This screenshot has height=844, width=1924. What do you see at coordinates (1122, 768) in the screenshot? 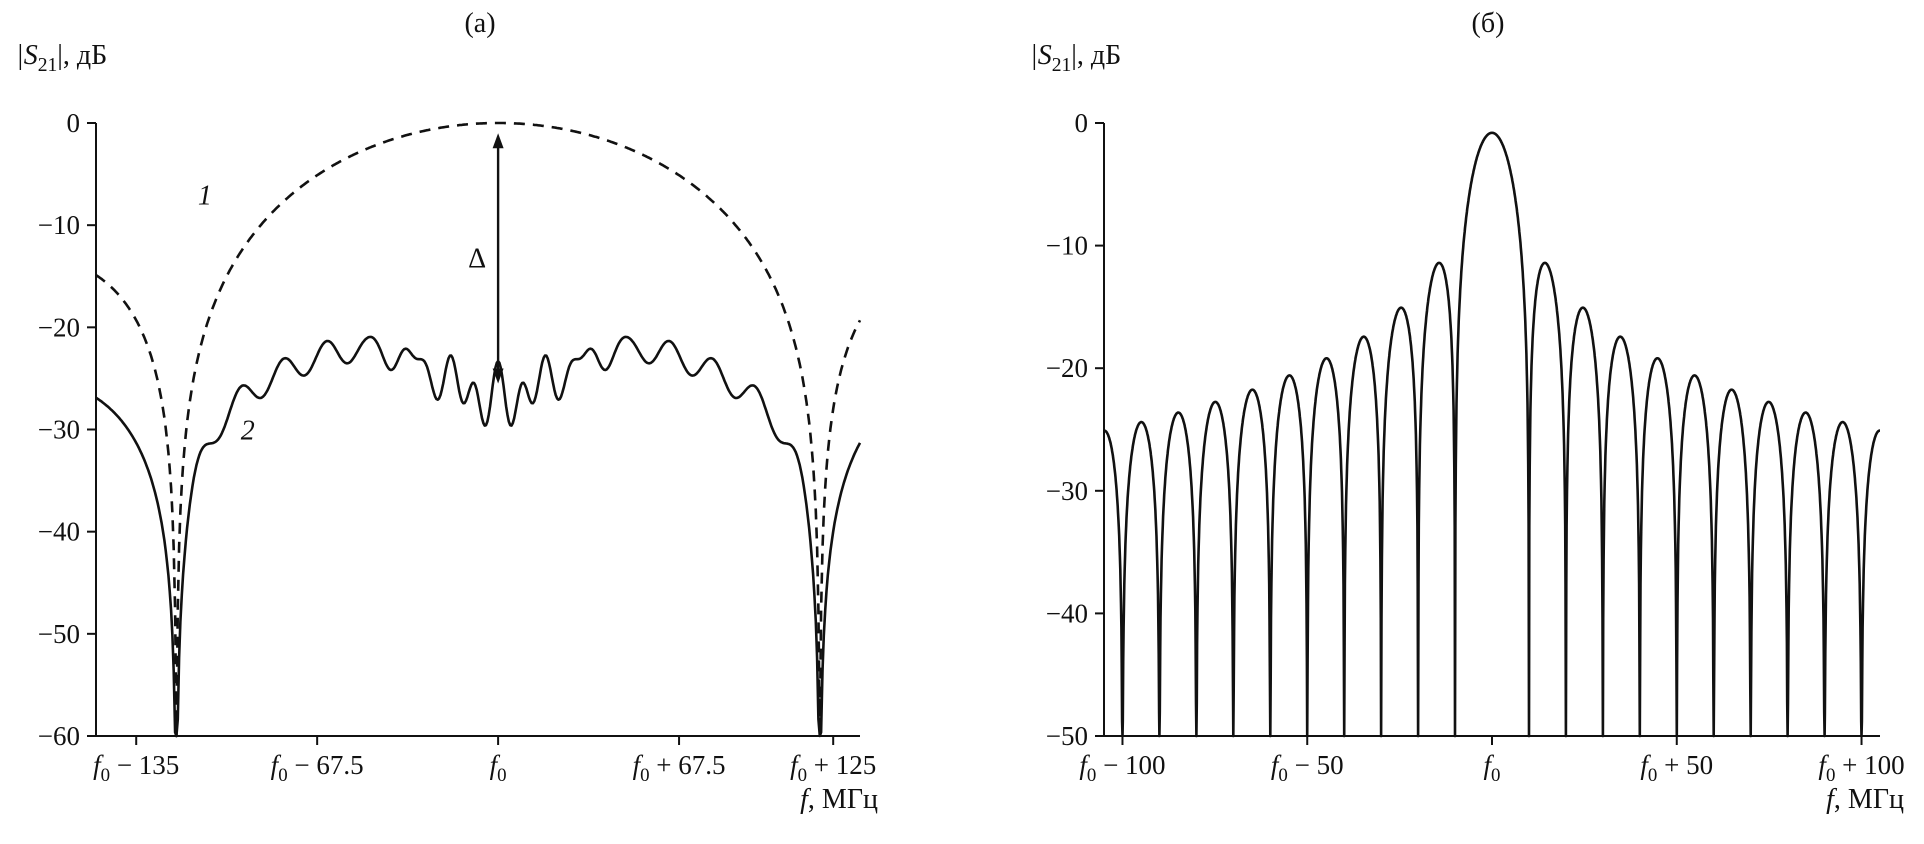
I see `x-tick-label: f0 − 100` at bounding box center [1122, 768].